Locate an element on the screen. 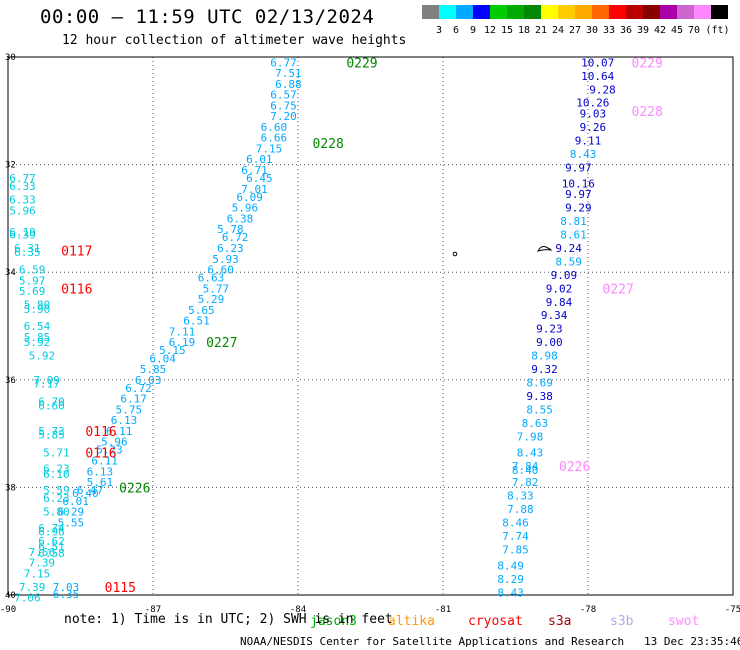 This screenshot has width=740, height=650. satellite-name: altika is located at coordinates (411, 621).